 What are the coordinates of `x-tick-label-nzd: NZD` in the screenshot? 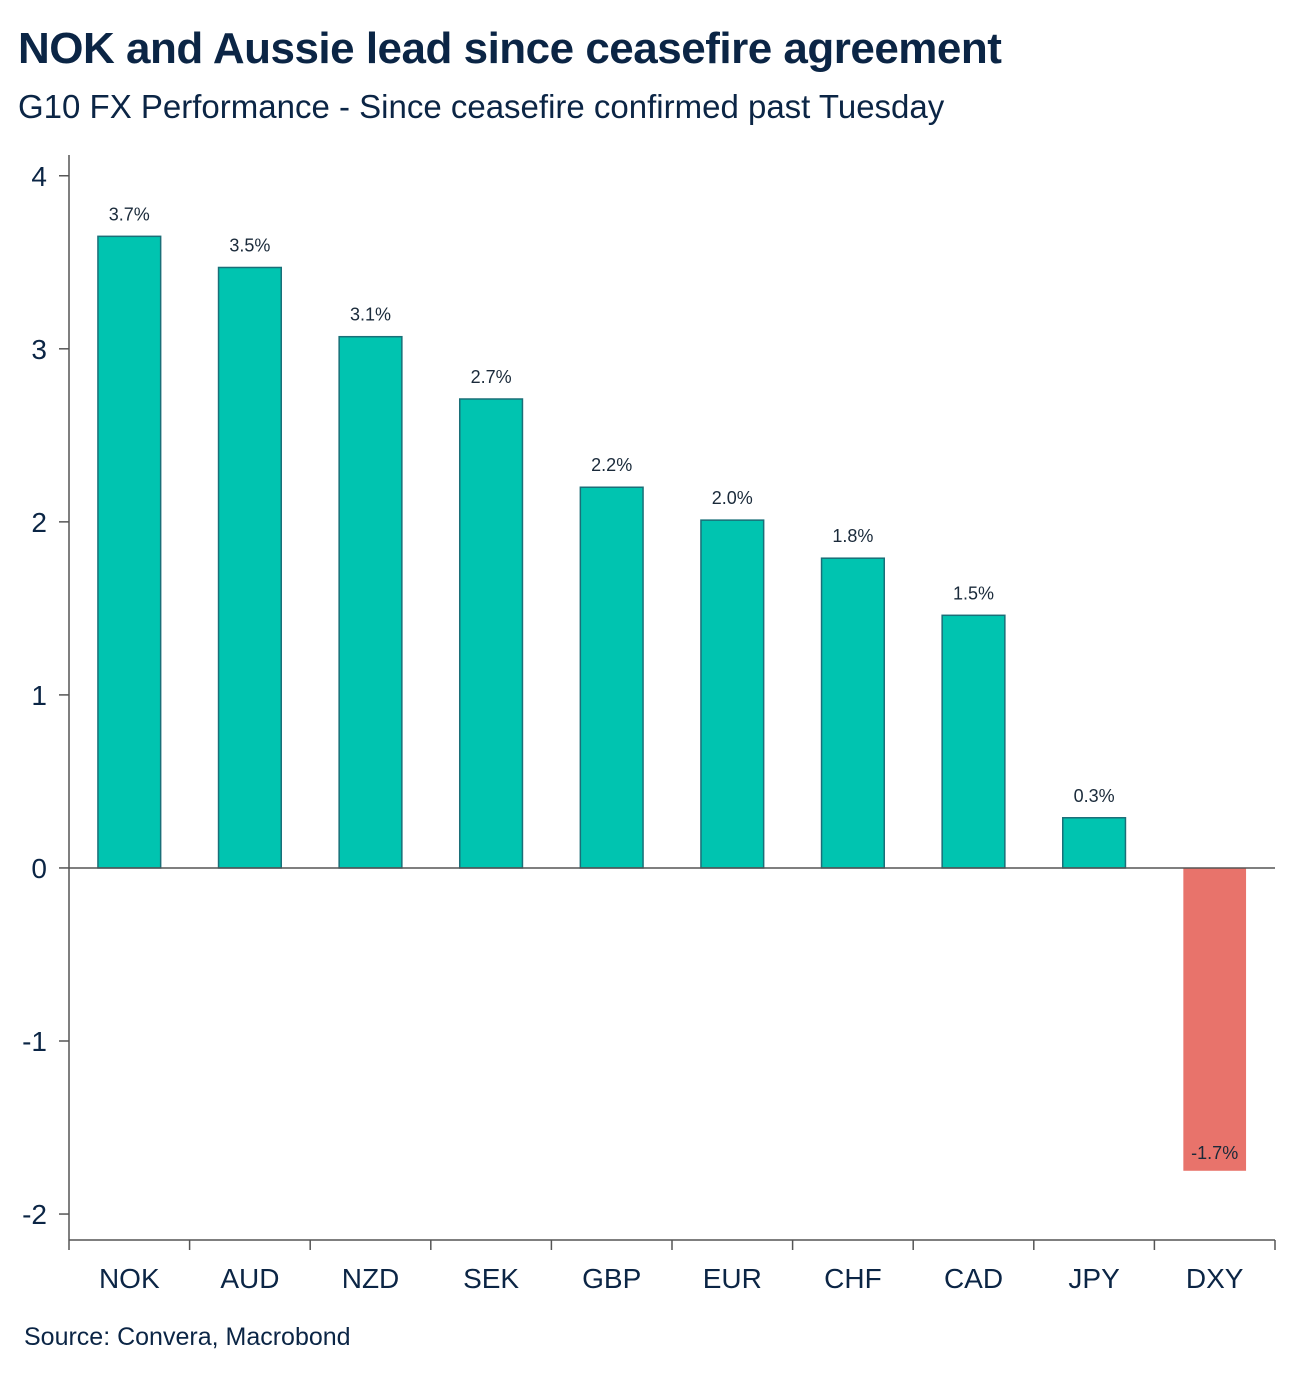 It's located at (371, 1278).